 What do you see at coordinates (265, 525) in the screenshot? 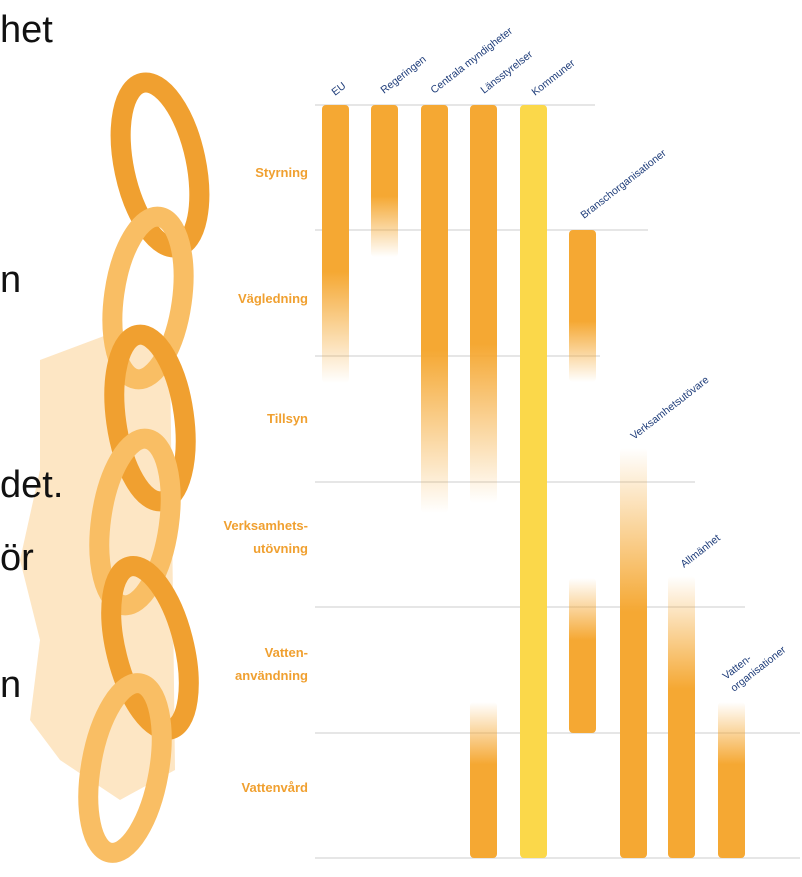
I see `row-label: Verksamhets-` at bounding box center [265, 525].